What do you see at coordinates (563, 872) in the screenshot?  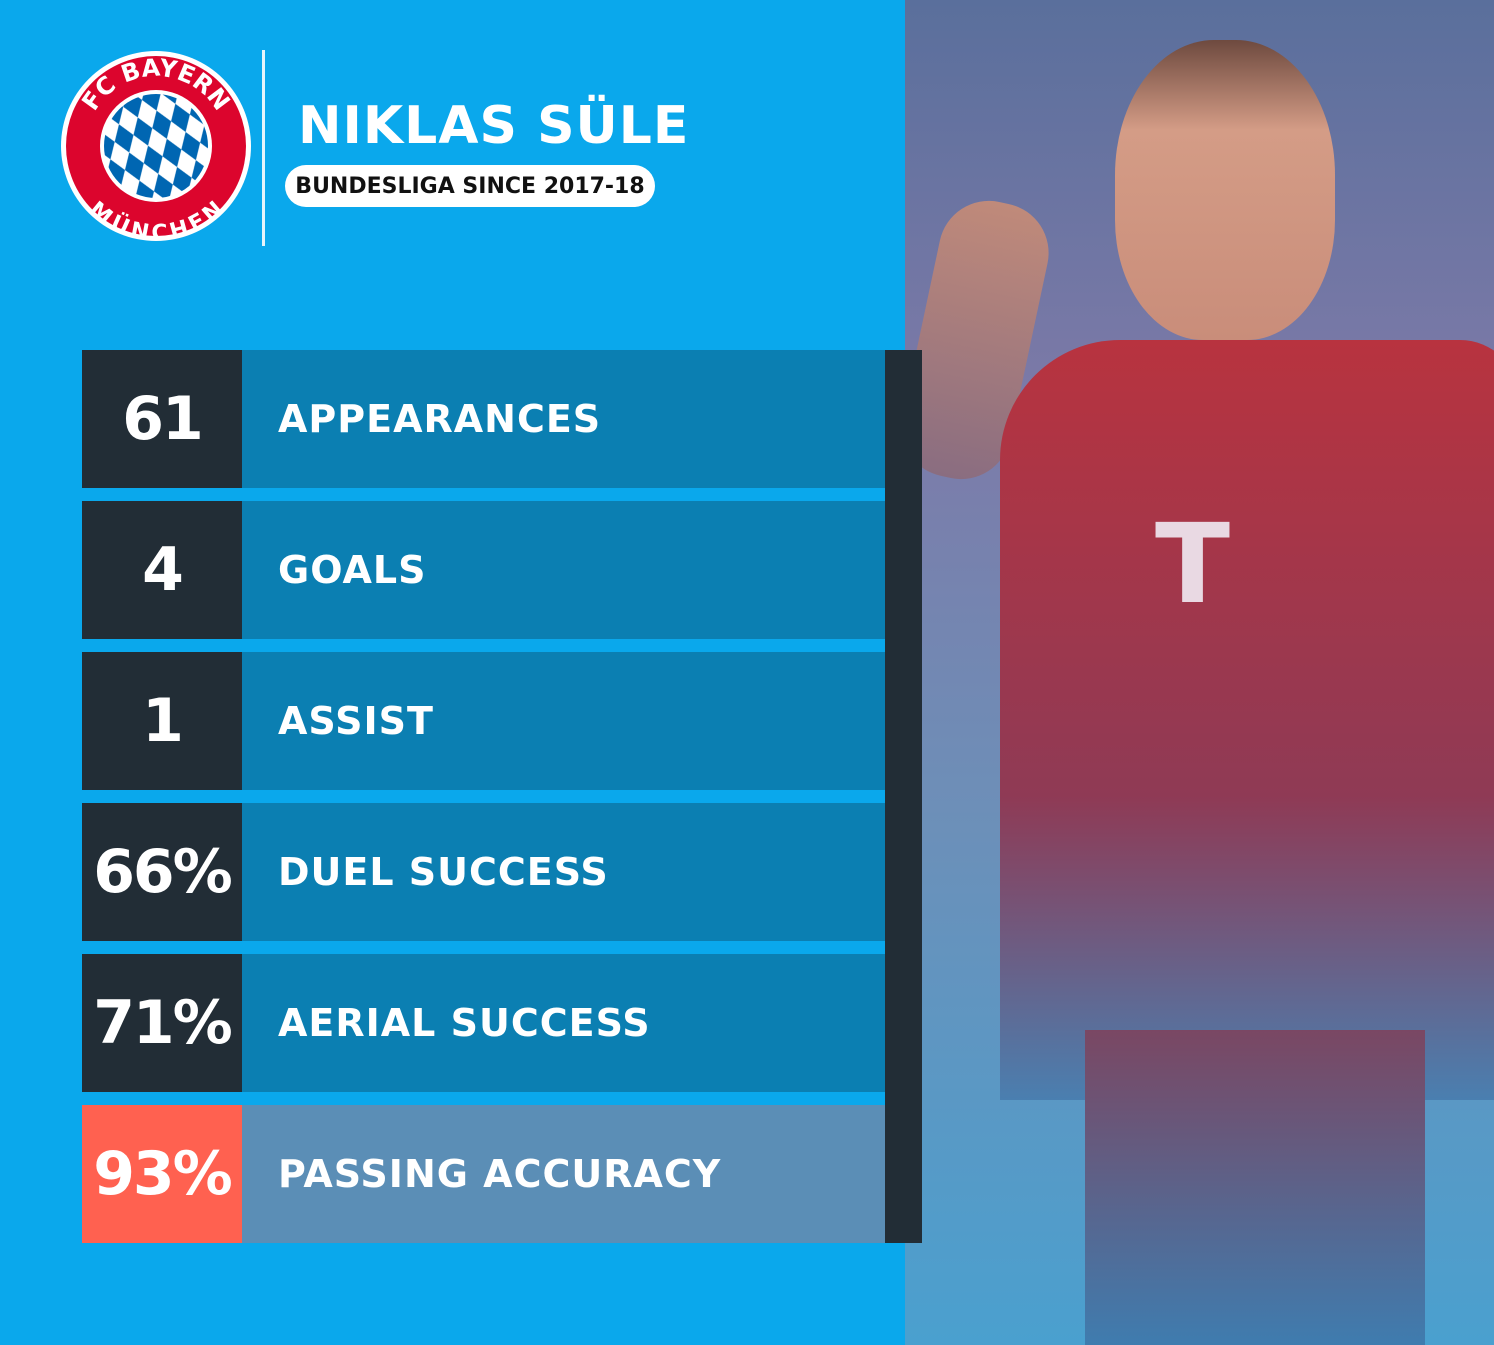 I see `stat-label: DUEL SUCCESS` at bounding box center [563, 872].